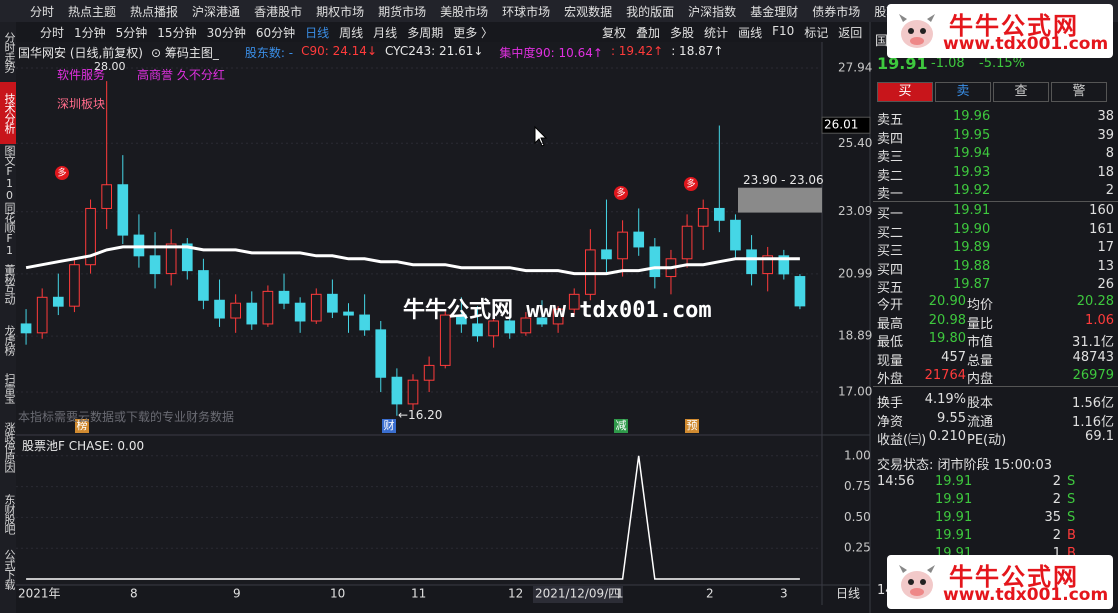 The image size is (1118, 613). What do you see at coordinates (9, 52) in the screenshot?
I see `side-tab: 分时走势` at bounding box center [9, 52].